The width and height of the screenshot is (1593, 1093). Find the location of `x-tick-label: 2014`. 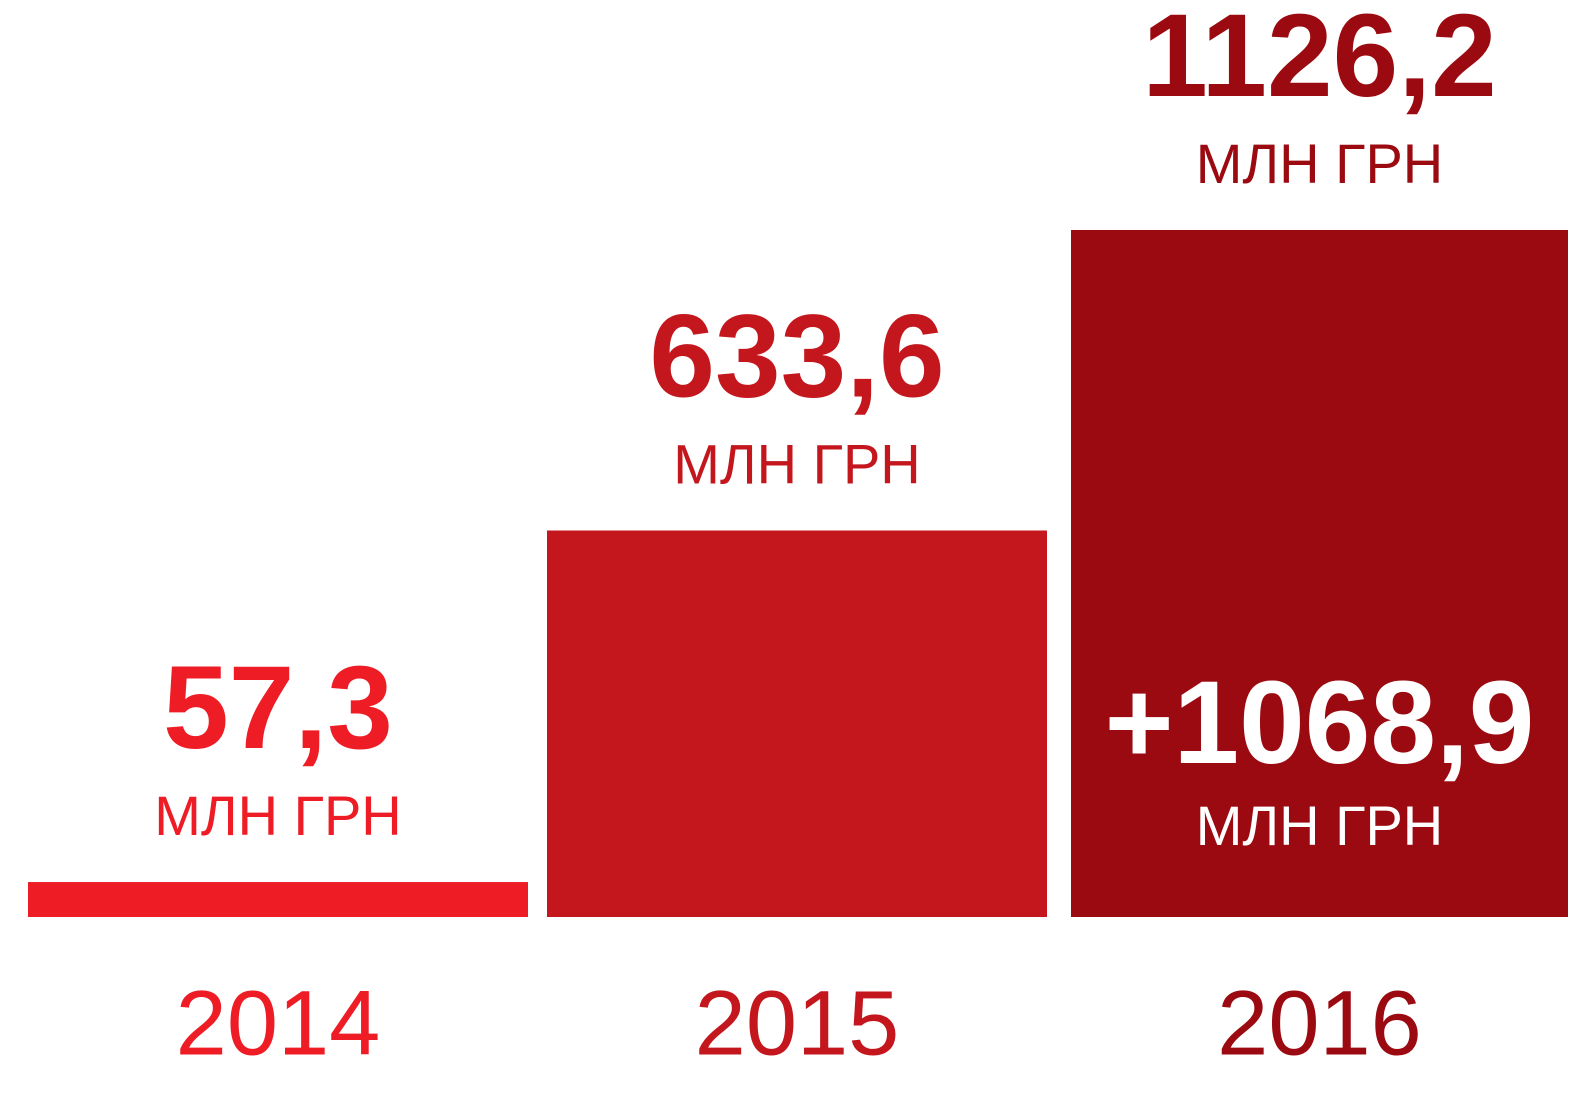

x-tick-label: 2014 is located at coordinates (278, 1023).